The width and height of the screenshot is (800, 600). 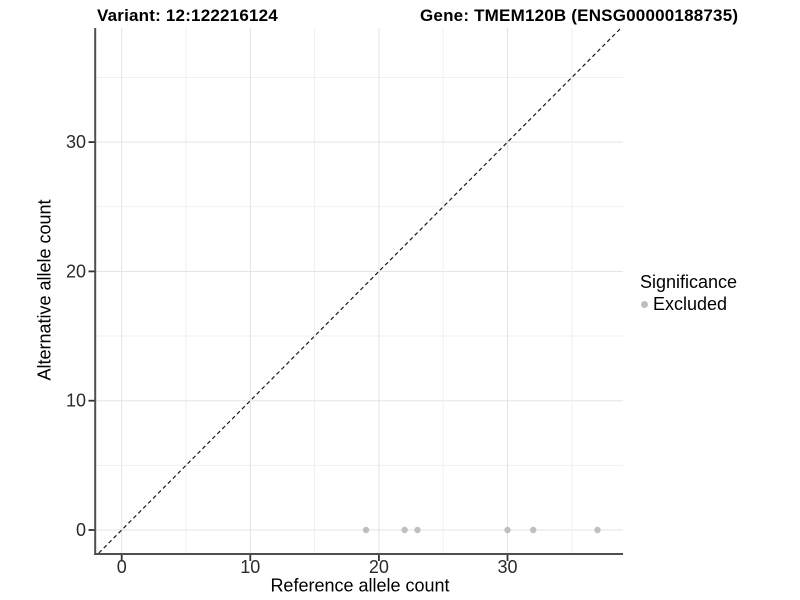 I want to click on y-axis-title: Alternative allele count, so click(x=44, y=290).